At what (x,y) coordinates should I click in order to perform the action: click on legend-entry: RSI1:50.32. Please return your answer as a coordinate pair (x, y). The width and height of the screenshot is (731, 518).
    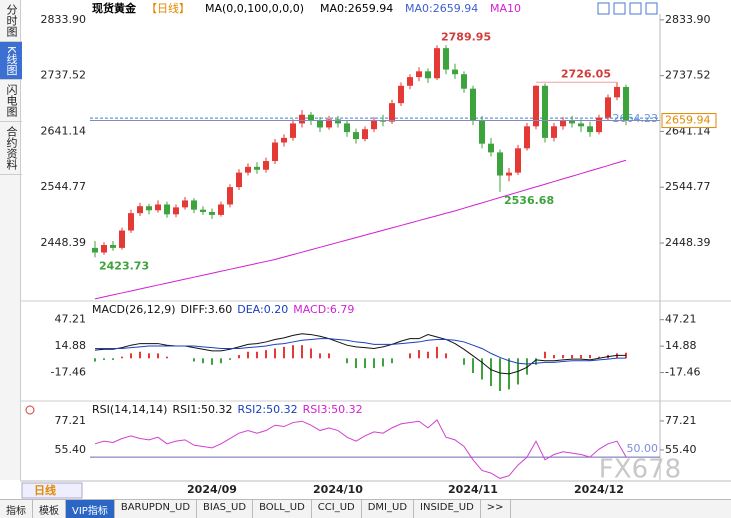
    Looking at the image, I should click on (202, 409).